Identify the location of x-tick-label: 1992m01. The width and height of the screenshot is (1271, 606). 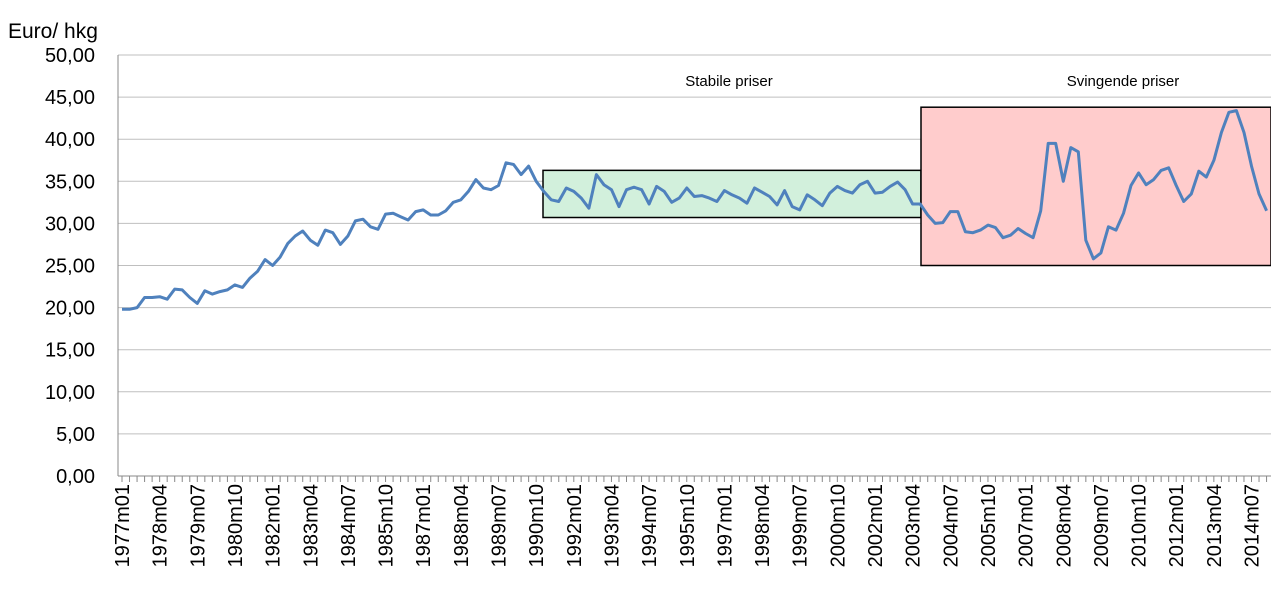
(575, 525).